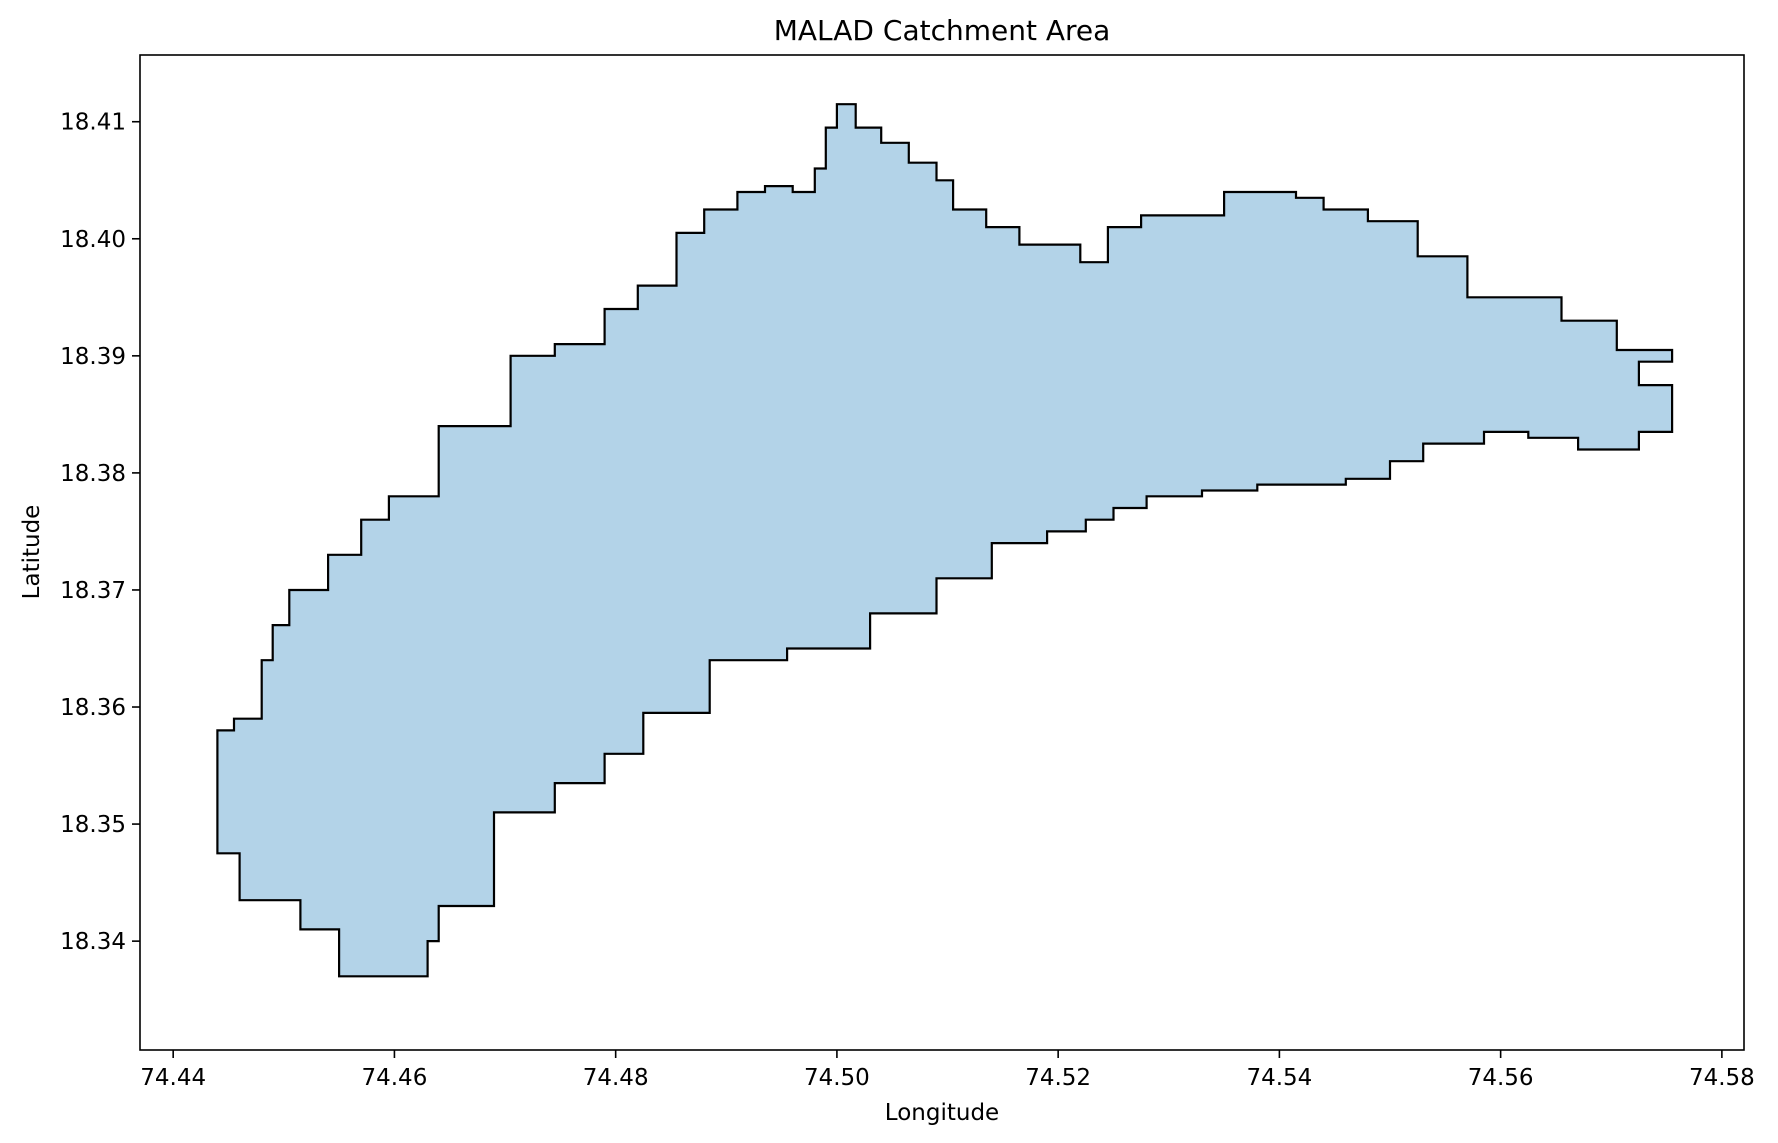  Describe the element at coordinates (1722, 1078) in the screenshot. I see `x-tick-label: 74.58` at that location.